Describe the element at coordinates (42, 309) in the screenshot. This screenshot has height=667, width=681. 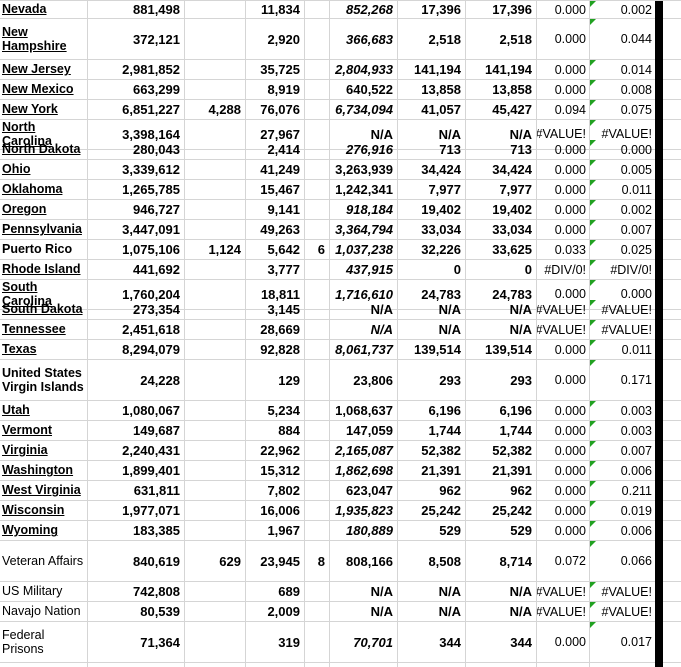
I see `row-label: South Dakota` at that location.